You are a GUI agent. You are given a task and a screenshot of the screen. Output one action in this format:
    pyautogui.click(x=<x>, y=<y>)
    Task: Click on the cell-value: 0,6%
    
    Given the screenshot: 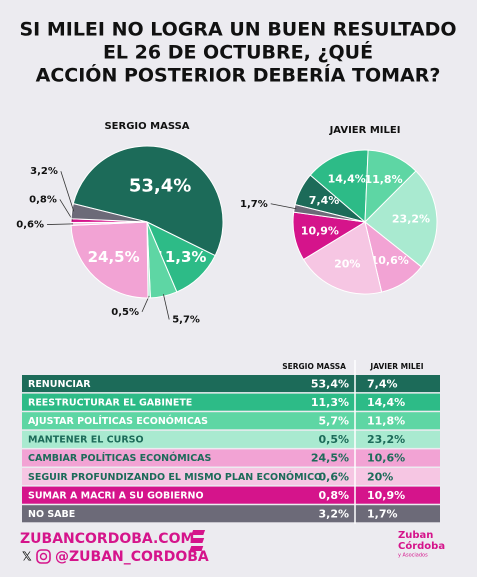 What is the action you would take?
    pyautogui.click(x=333, y=476)
    